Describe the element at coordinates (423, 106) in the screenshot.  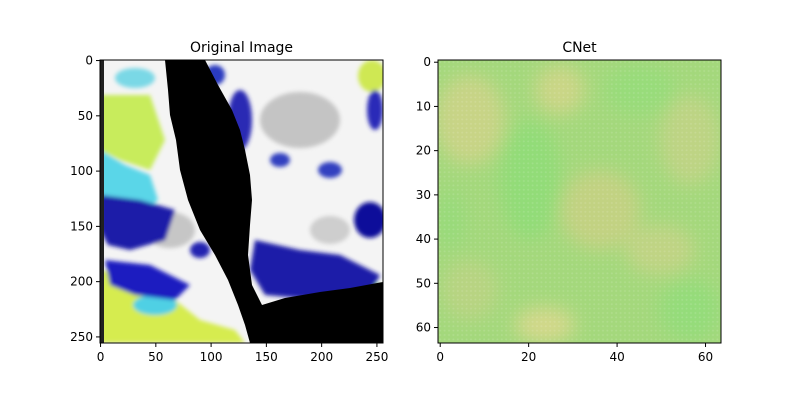
I see `cnet-y-tick-label: 10` at that location.